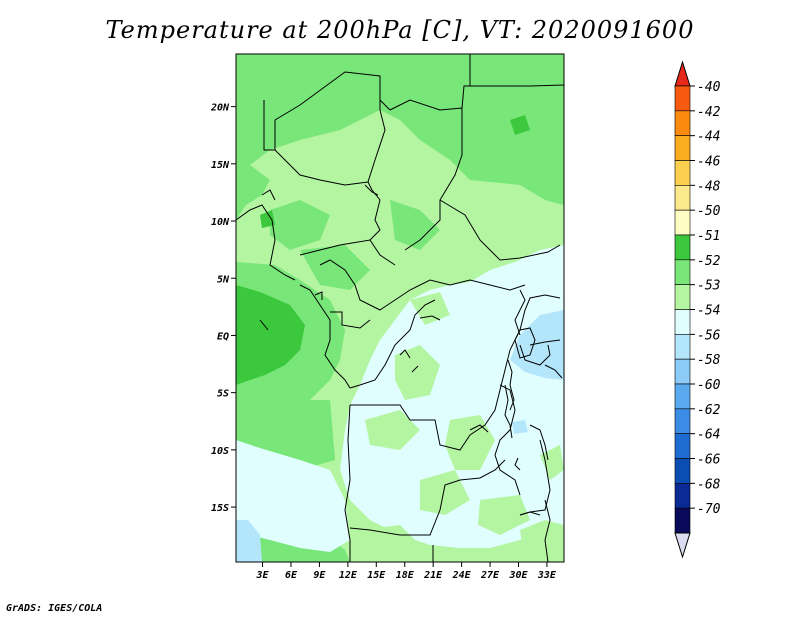 This screenshot has width=800, height=618. Describe the element at coordinates (223, 394) in the screenshot. I see `lat-label: 5S` at that location.